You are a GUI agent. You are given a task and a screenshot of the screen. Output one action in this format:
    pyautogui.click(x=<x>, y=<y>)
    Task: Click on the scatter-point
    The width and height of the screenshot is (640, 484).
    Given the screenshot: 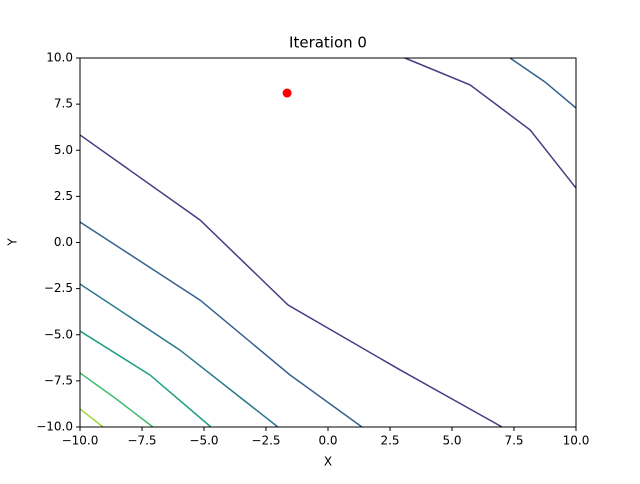 What is the action you would take?
    pyautogui.click(x=287, y=93)
    